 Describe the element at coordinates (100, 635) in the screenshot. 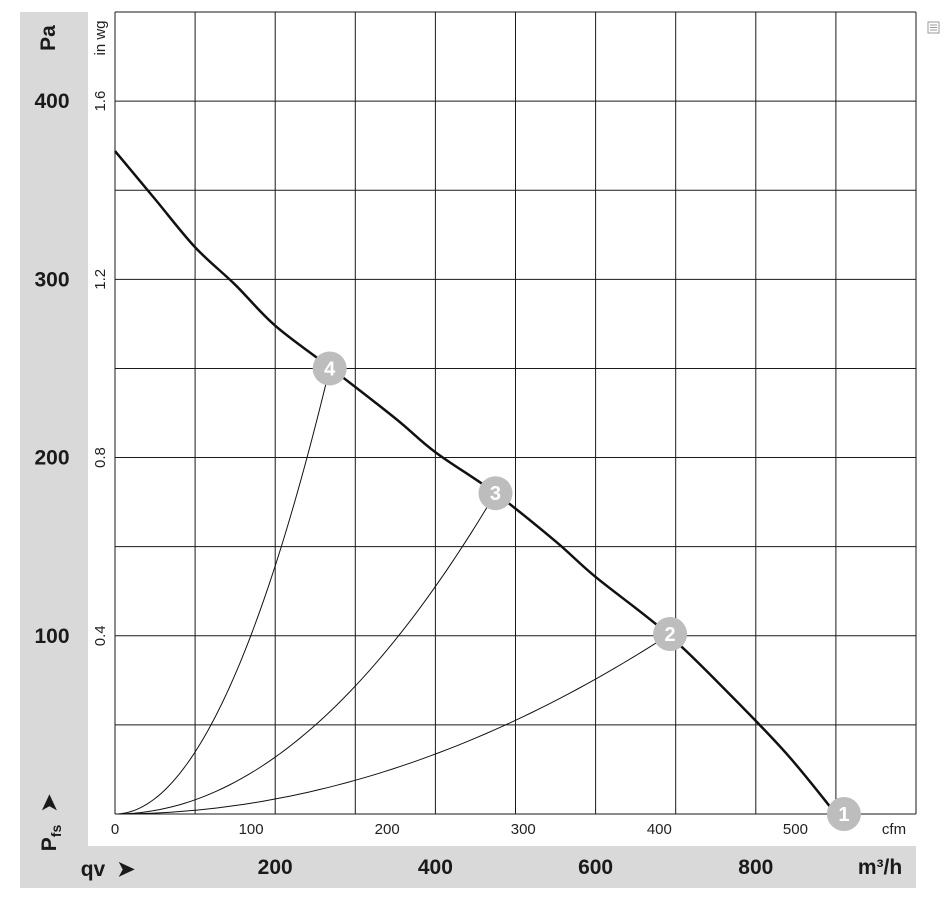

I see `y-secondary-tick-label: 0.4` at that location.